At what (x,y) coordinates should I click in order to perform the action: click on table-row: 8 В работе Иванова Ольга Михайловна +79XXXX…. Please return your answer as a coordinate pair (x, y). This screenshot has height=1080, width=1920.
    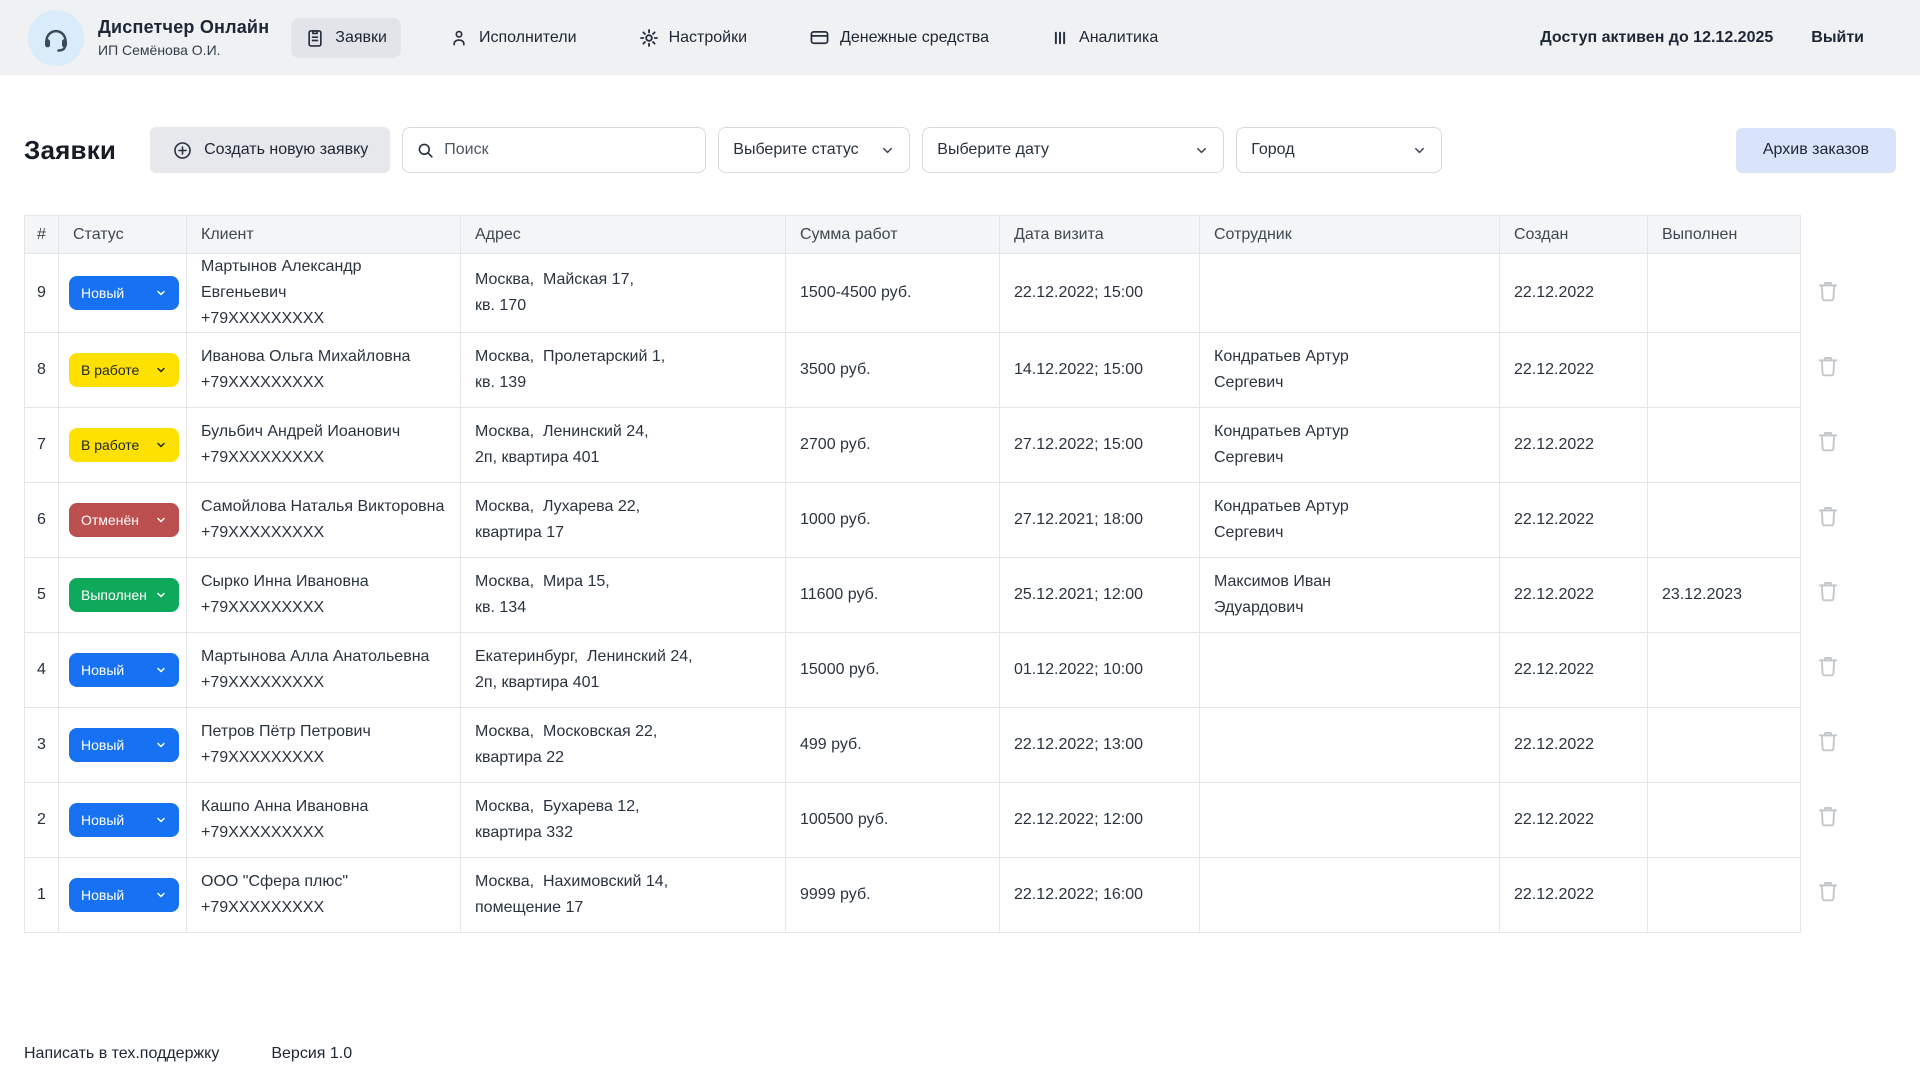
    Looking at the image, I should click on (912, 370).